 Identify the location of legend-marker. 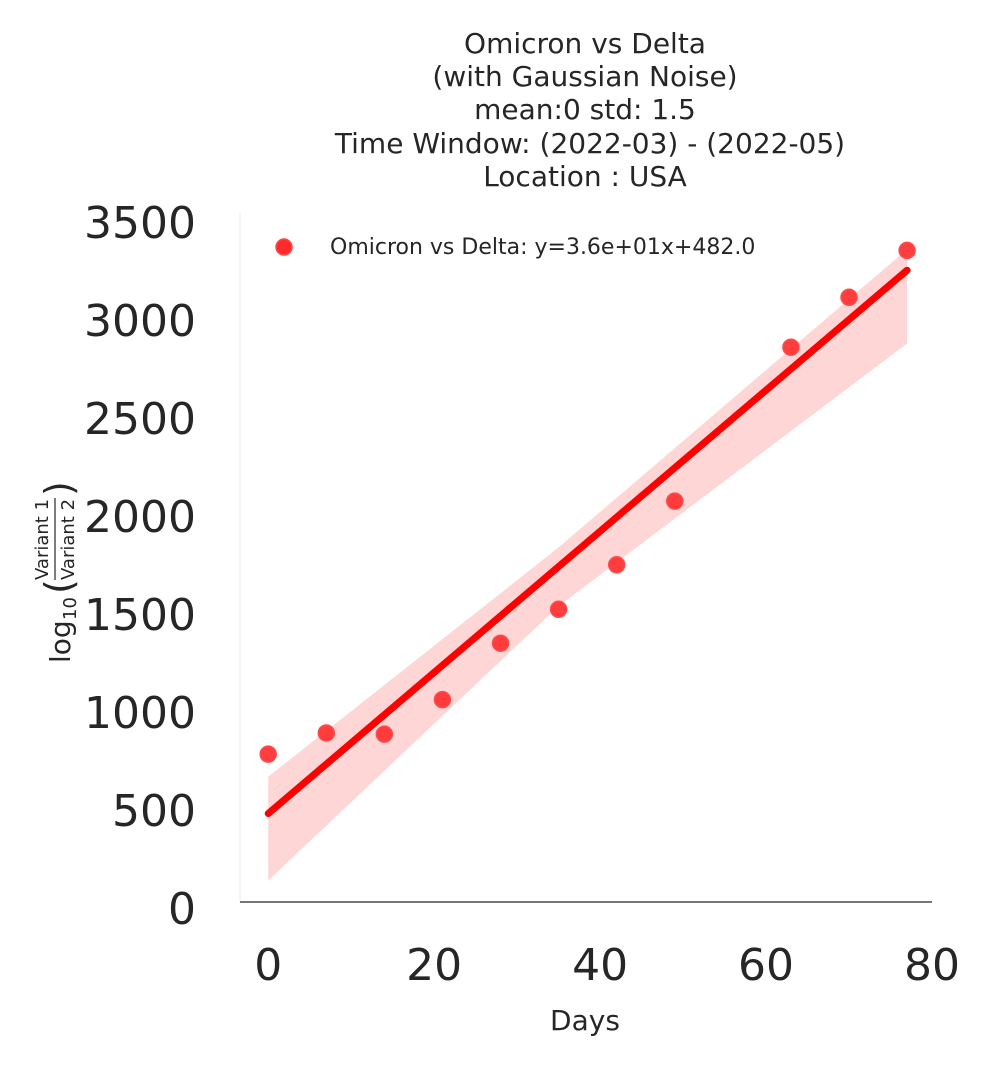
(284, 247).